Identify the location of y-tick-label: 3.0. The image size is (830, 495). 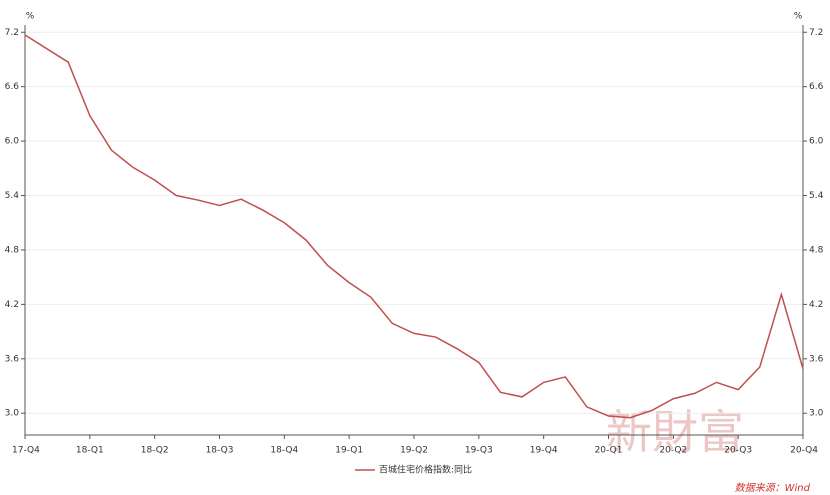
(12, 414).